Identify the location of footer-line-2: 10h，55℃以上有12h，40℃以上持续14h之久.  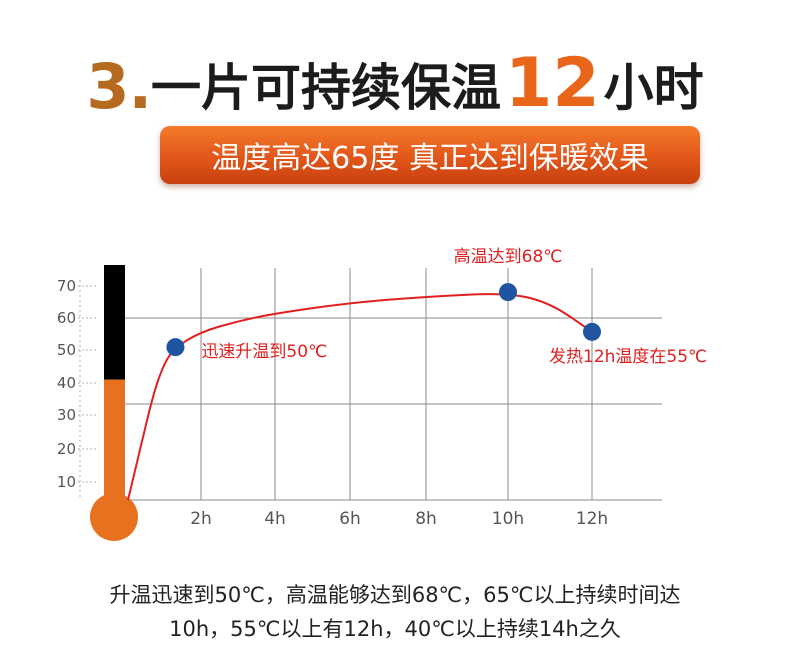
(395, 629).